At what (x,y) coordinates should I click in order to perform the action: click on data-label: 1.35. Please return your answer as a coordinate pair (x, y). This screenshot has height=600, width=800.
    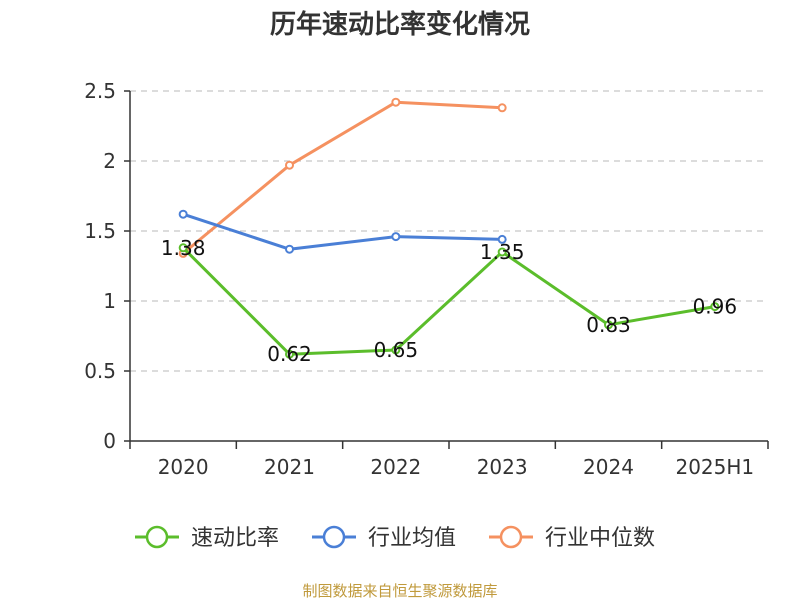
    Looking at the image, I should click on (502, 252).